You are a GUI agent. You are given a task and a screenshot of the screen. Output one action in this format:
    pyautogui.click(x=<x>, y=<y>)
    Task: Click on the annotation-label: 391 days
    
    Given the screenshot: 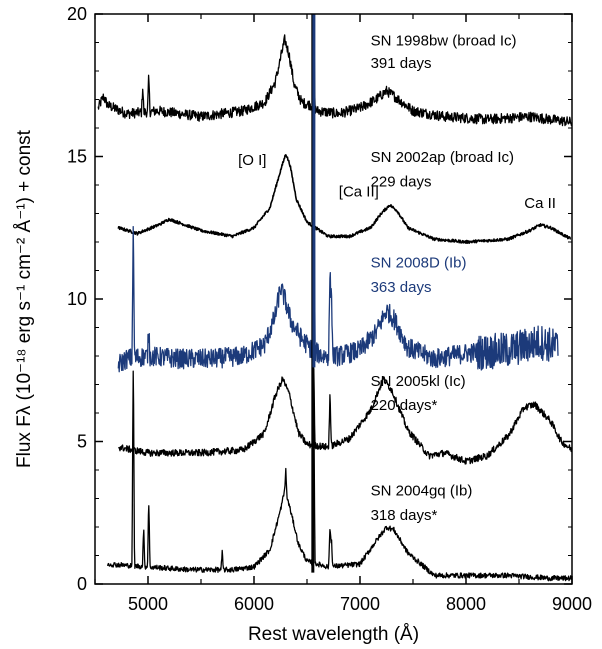 What is the action you would take?
    pyautogui.click(x=401, y=63)
    